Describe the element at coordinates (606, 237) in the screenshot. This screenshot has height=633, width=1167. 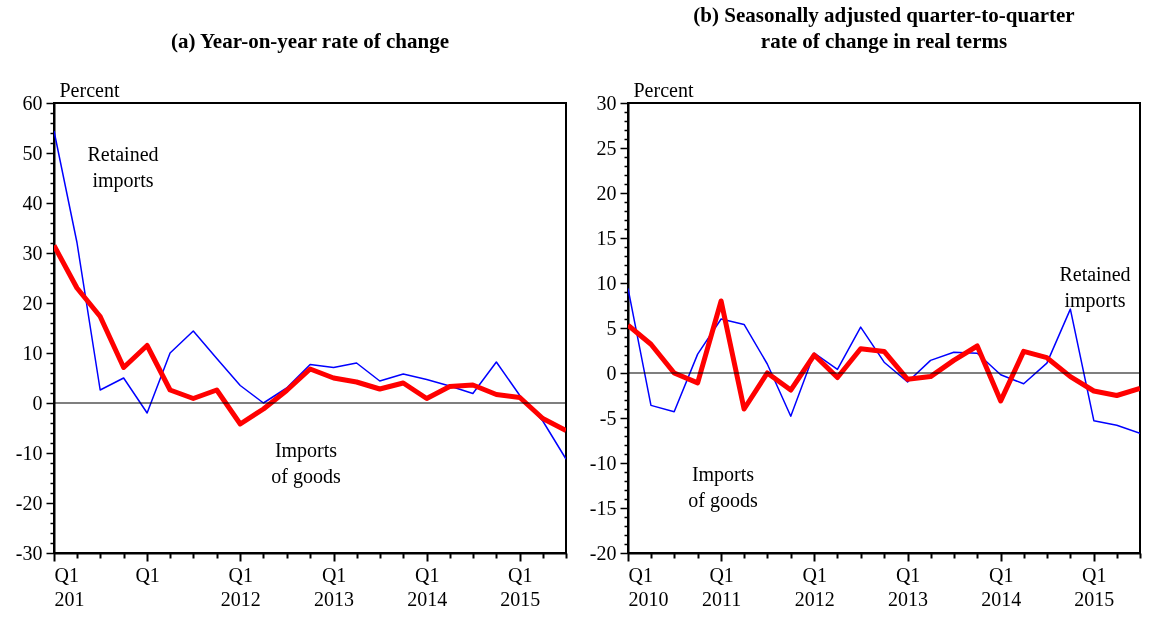
I see `y-tick-label: 15` at that location.